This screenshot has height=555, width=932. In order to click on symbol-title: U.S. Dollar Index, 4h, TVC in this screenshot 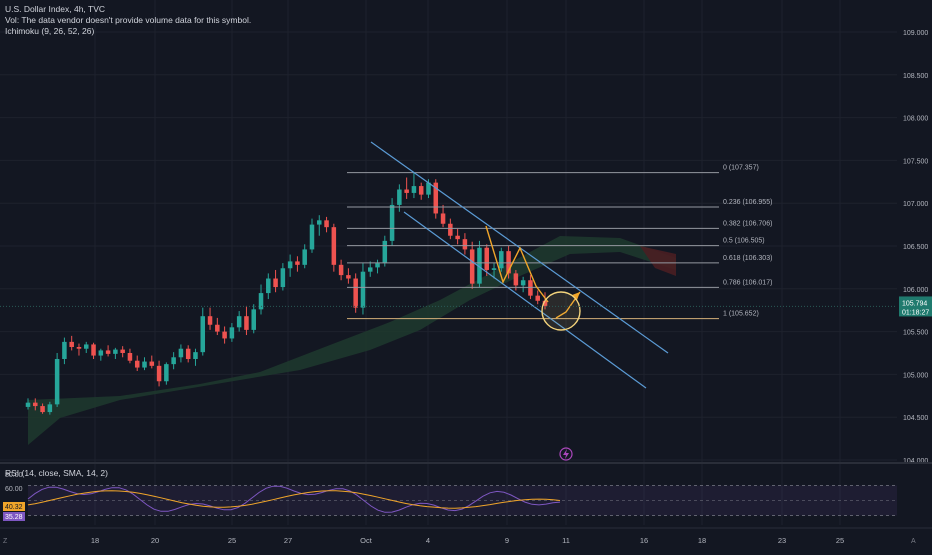, I will do `click(55, 9)`.